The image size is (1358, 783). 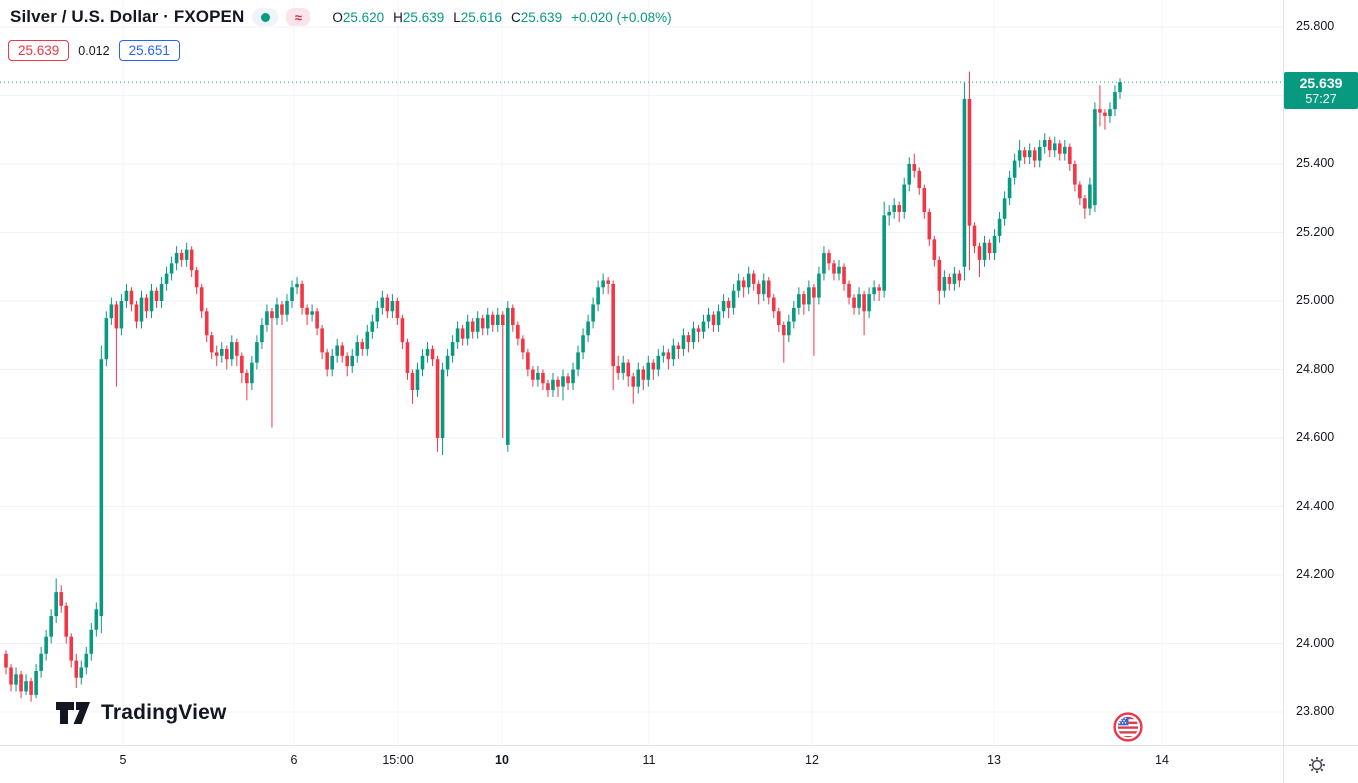 What do you see at coordinates (39, 50) in the screenshot?
I see `sell-price-button: 25.639` at bounding box center [39, 50].